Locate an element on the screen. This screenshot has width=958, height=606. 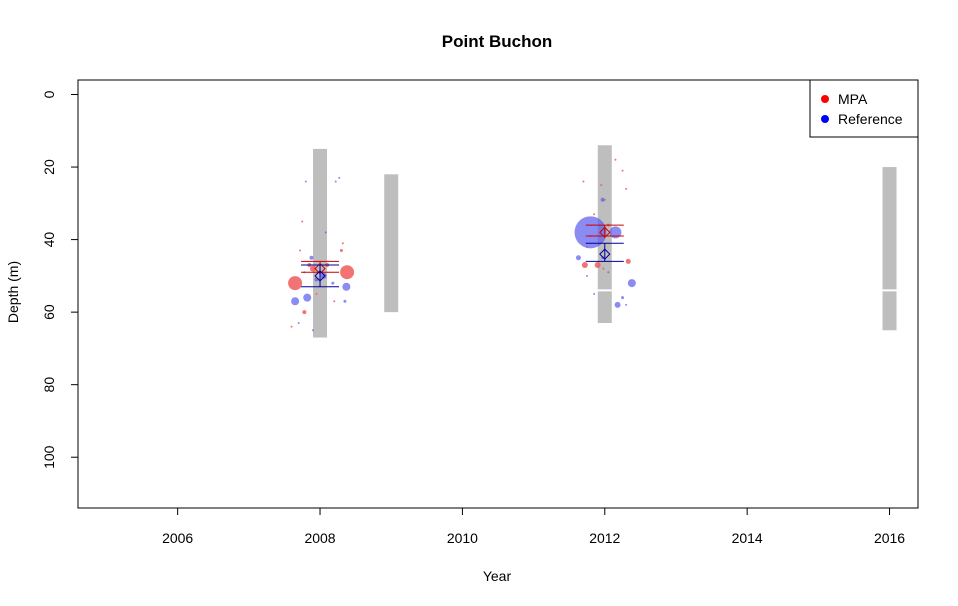
legend-box is located at coordinates (864, 108).